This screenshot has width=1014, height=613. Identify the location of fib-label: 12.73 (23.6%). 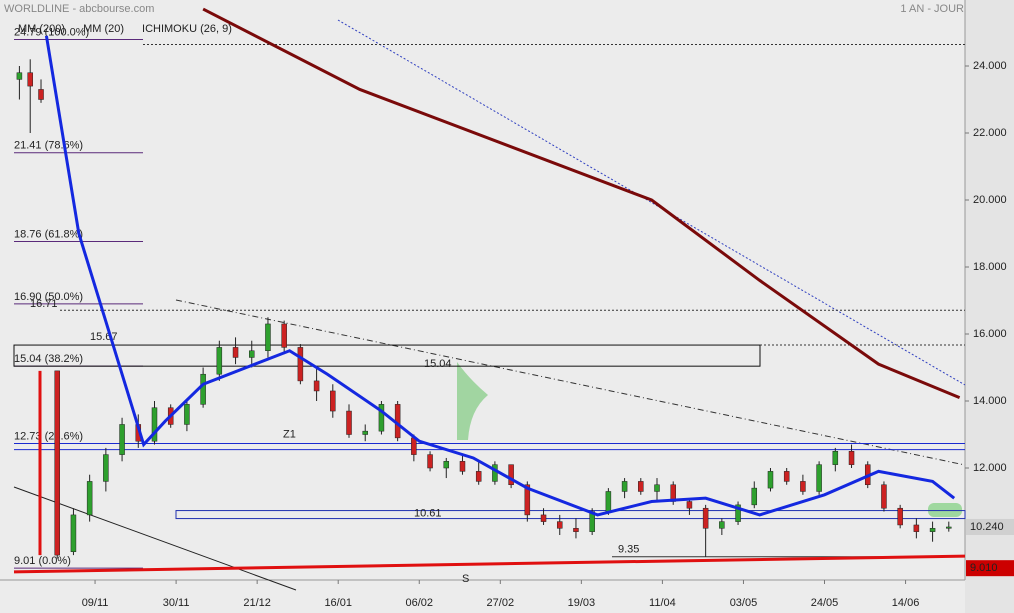
(48, 436).